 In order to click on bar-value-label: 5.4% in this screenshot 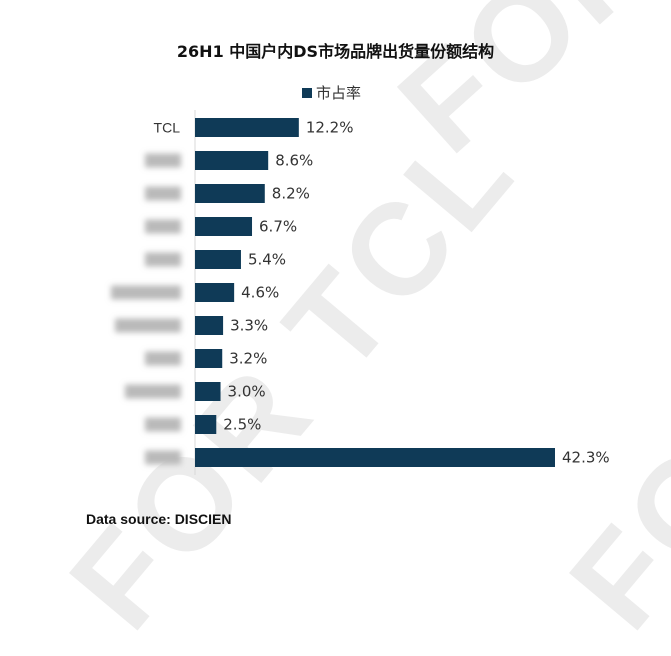, I will do `click(267, 260)`.